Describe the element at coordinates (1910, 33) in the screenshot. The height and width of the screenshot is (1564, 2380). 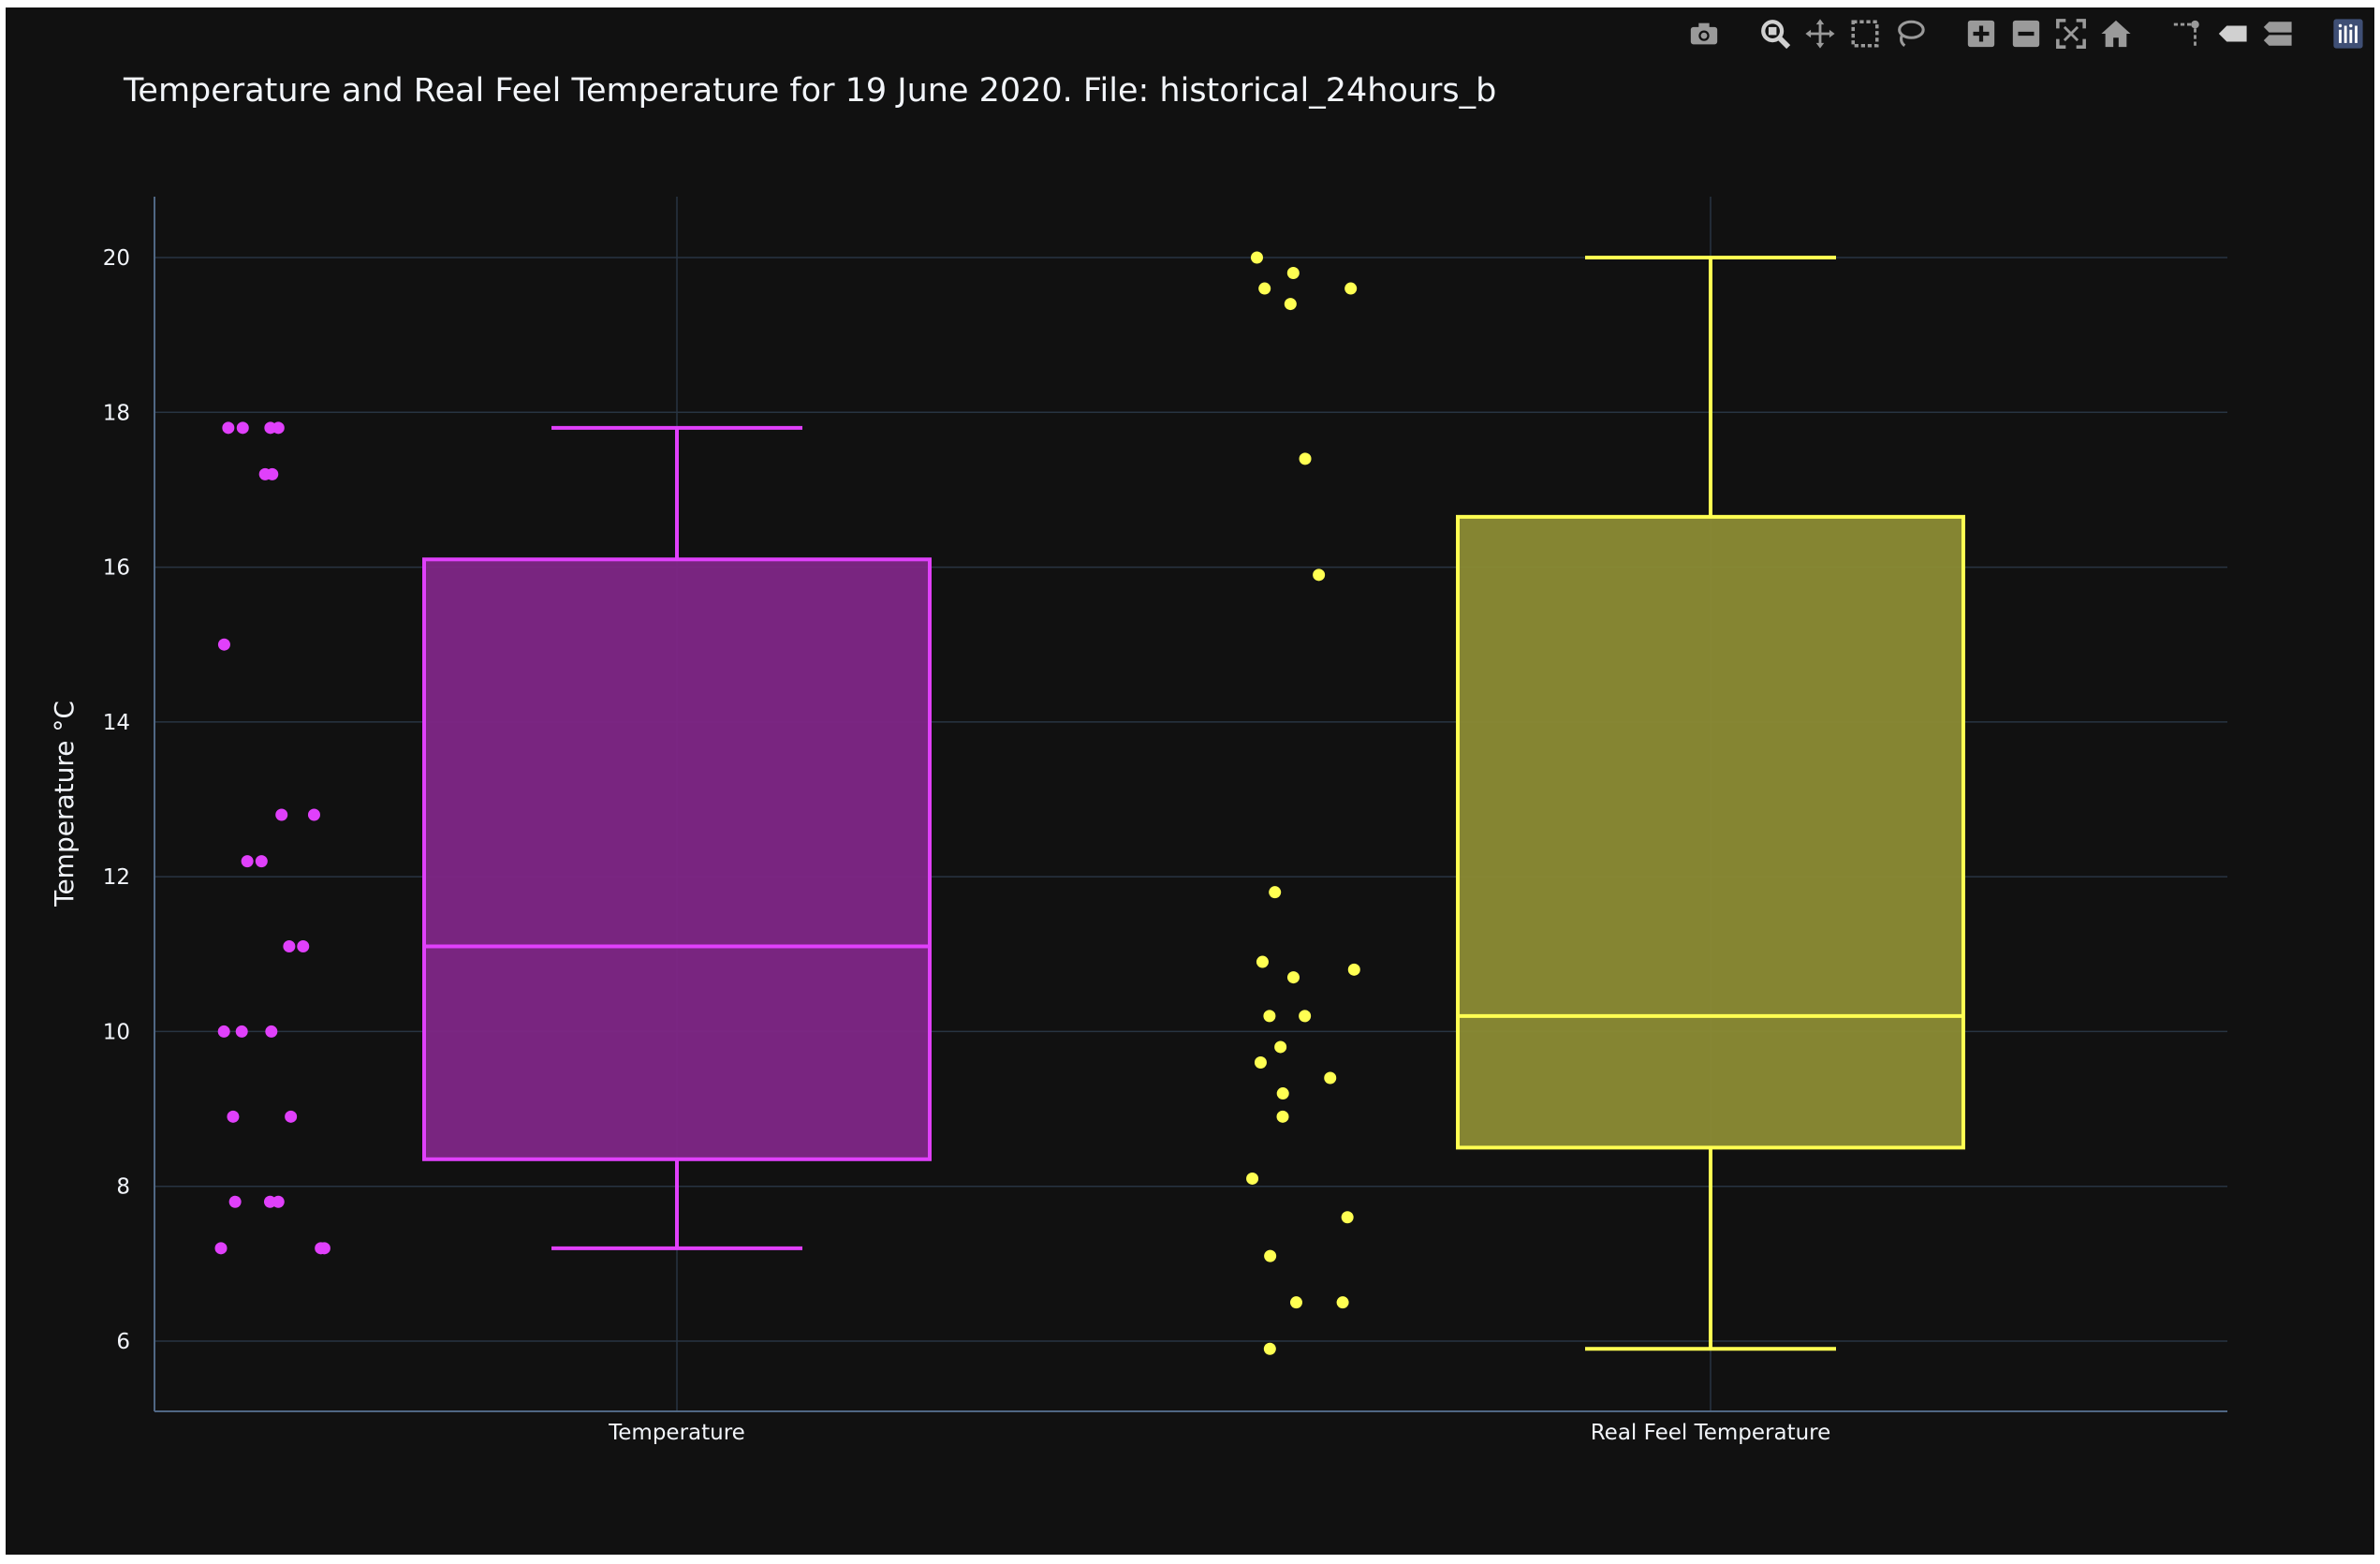
I see `lasso-select-icon` at that location.